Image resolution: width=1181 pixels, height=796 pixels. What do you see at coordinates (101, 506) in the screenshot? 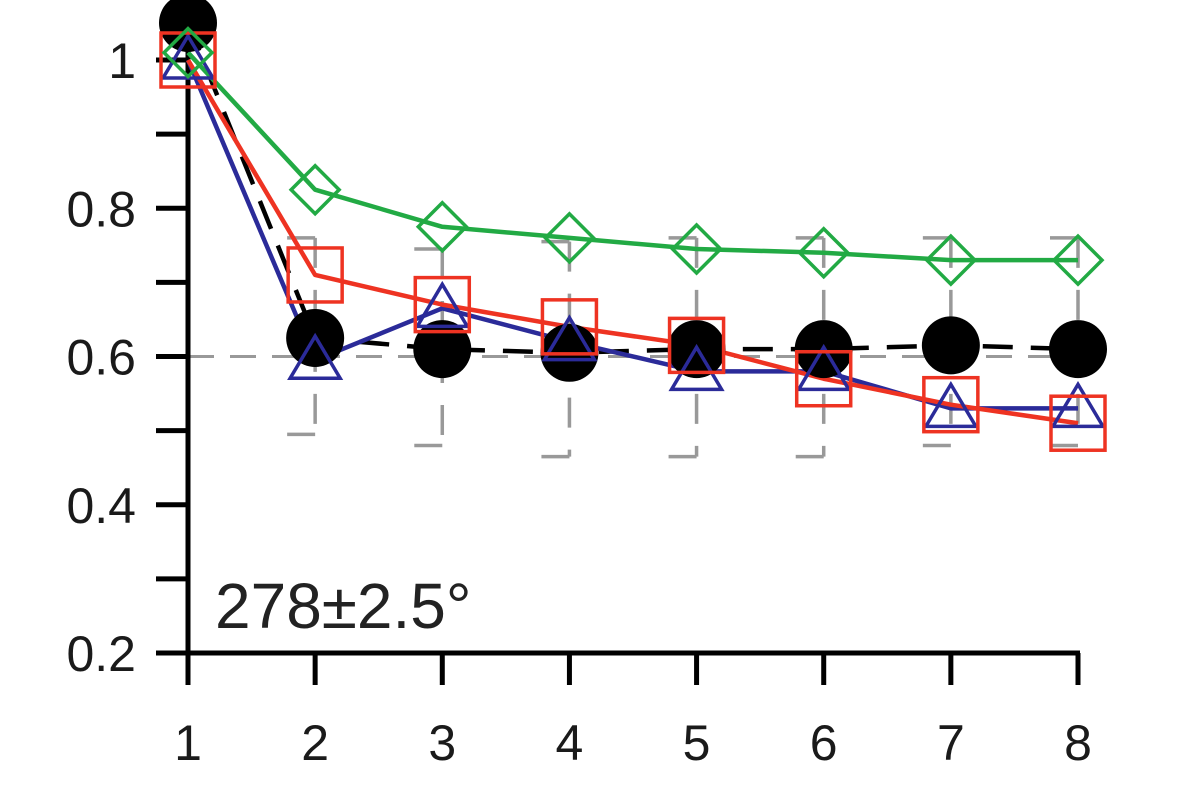
I see `y-tick-label: 0.4` at bounding box center [101, 506].